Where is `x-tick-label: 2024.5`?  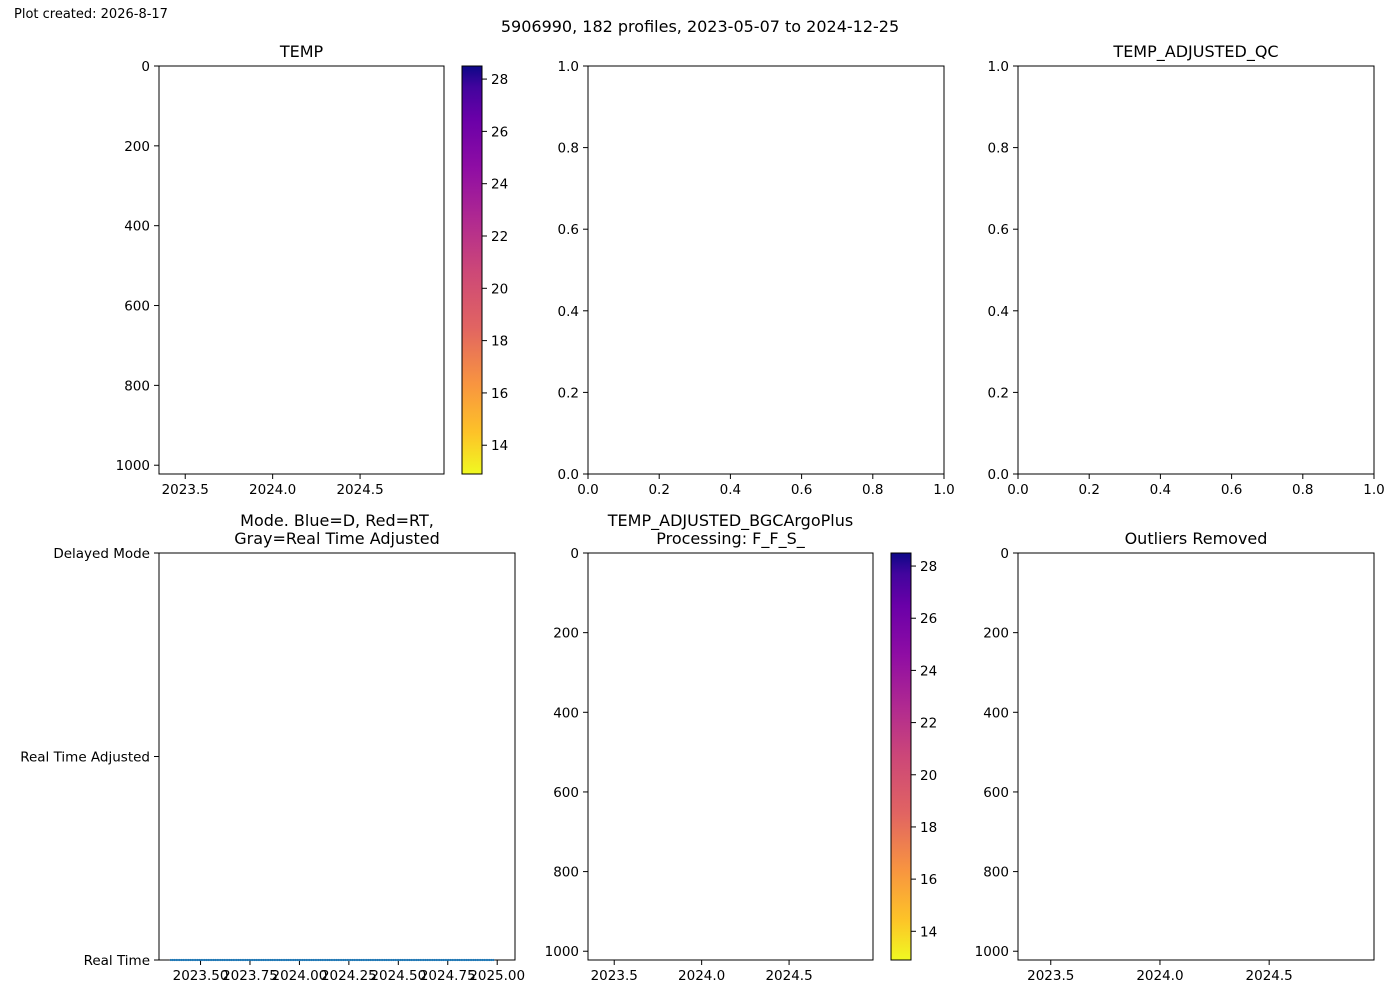 x-tick-label: 2024.5 is located at coordinates (359, 490).